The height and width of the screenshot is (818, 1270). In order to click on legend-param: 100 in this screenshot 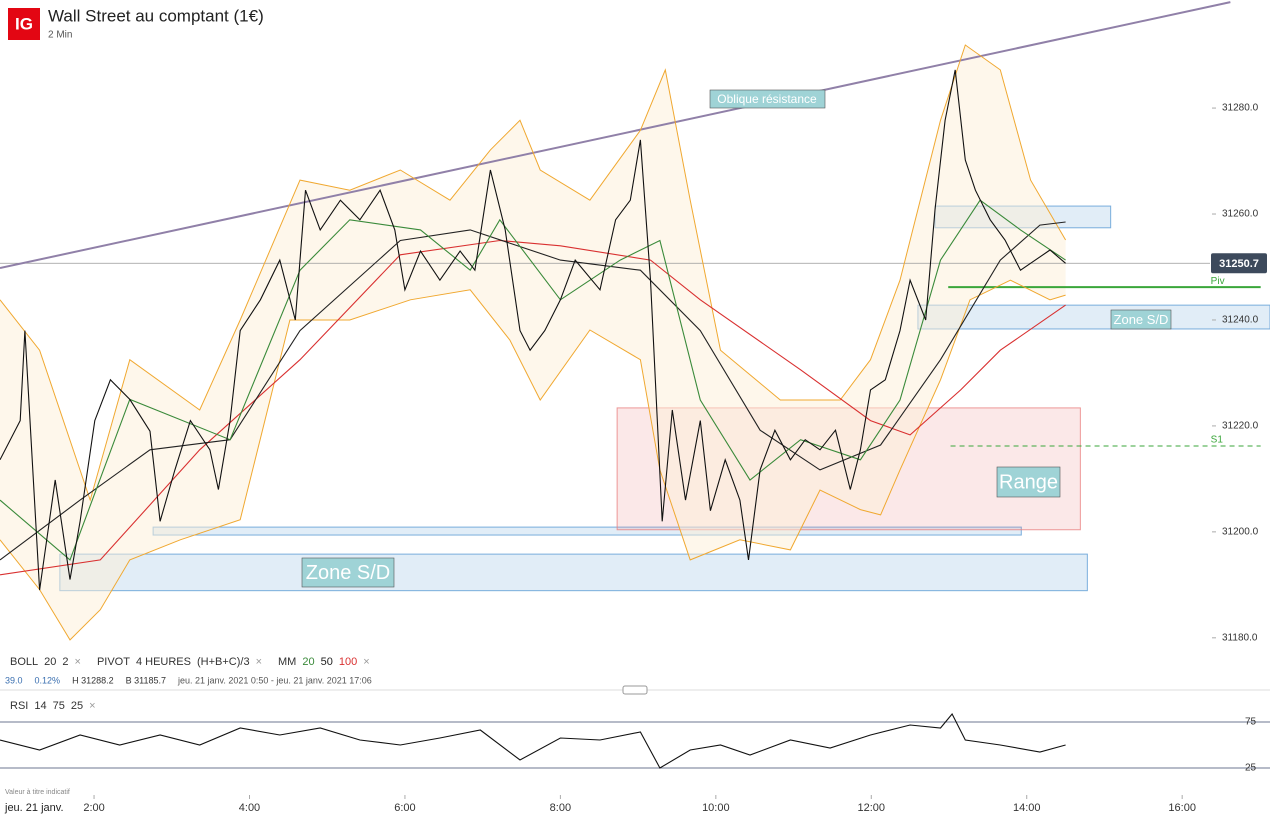, I will do `click(348, 662)`.